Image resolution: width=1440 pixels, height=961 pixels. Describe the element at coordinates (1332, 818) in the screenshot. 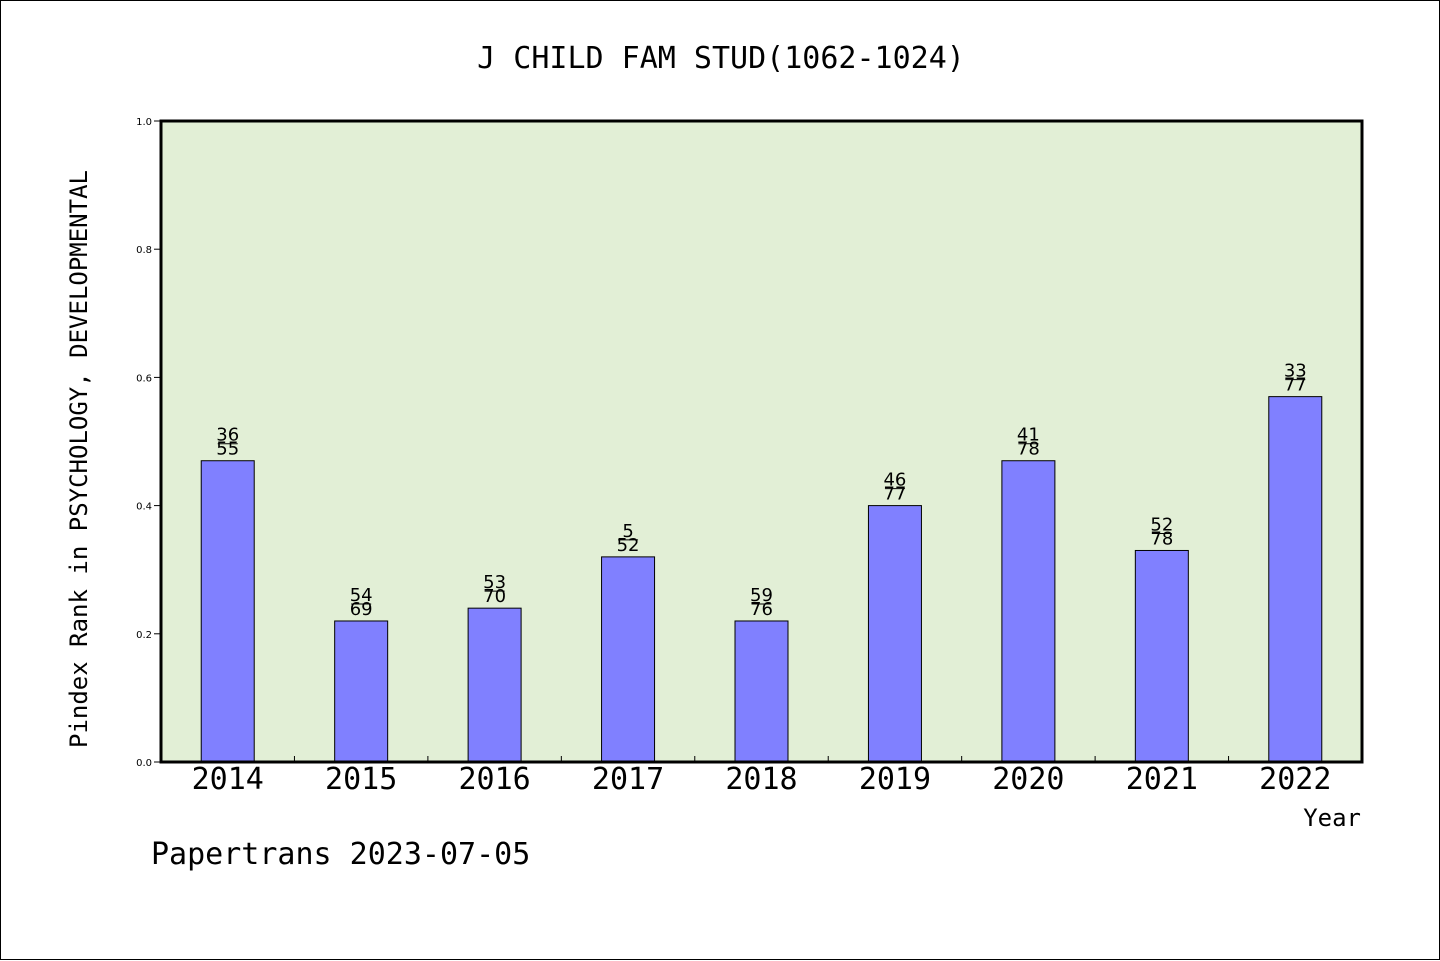

I see `x-axis-label: Year` at that location.